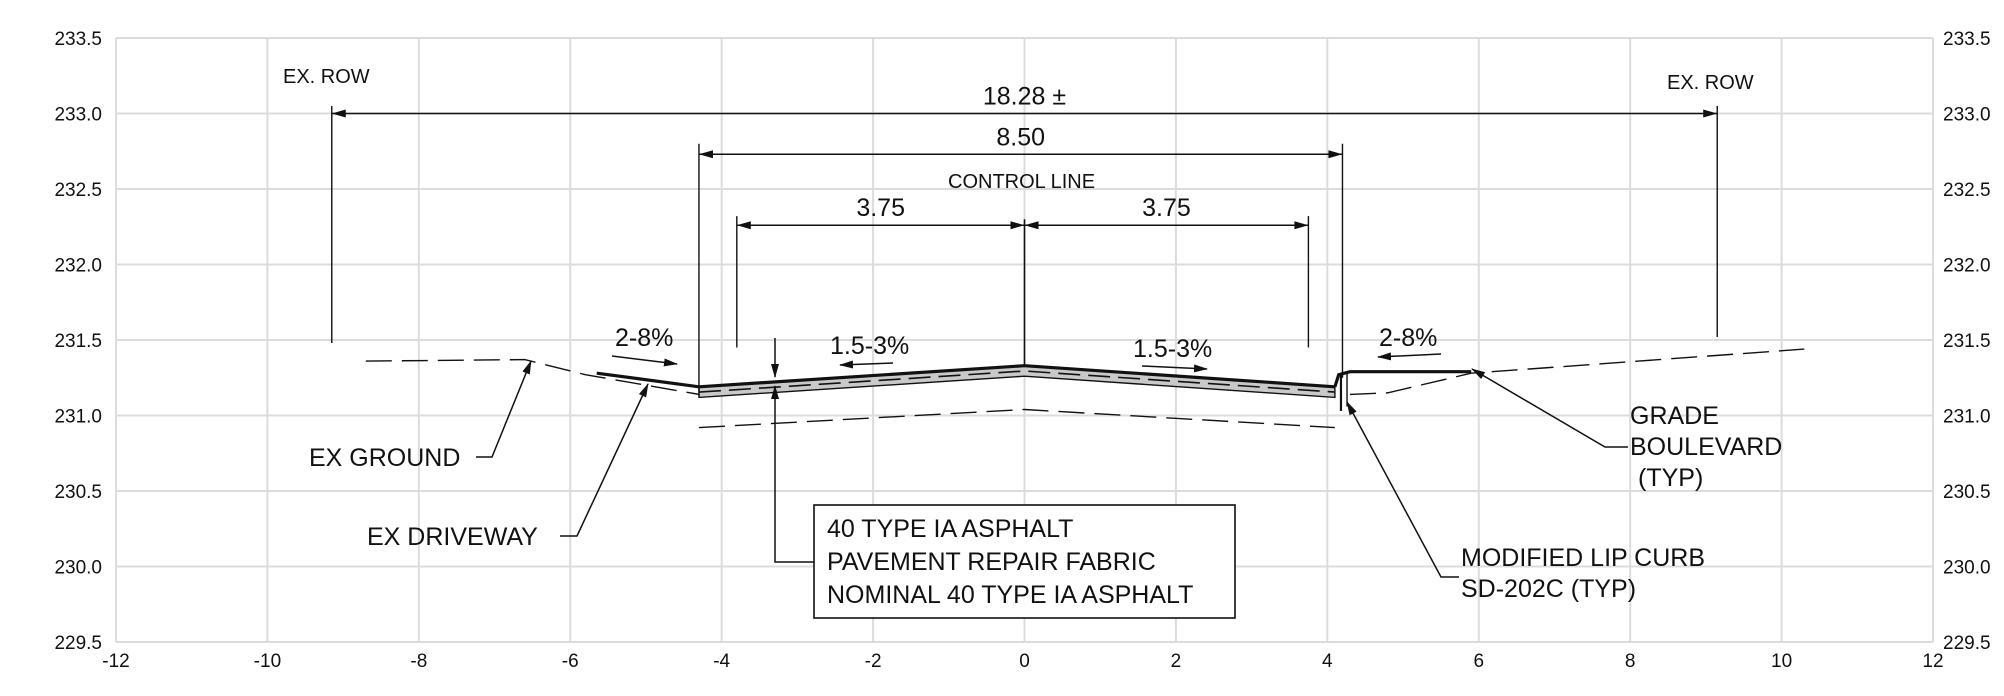 This screenshot has width=2004, height=696. I want to click on y-tick-right-2: 232.5, so click(1967, 190).